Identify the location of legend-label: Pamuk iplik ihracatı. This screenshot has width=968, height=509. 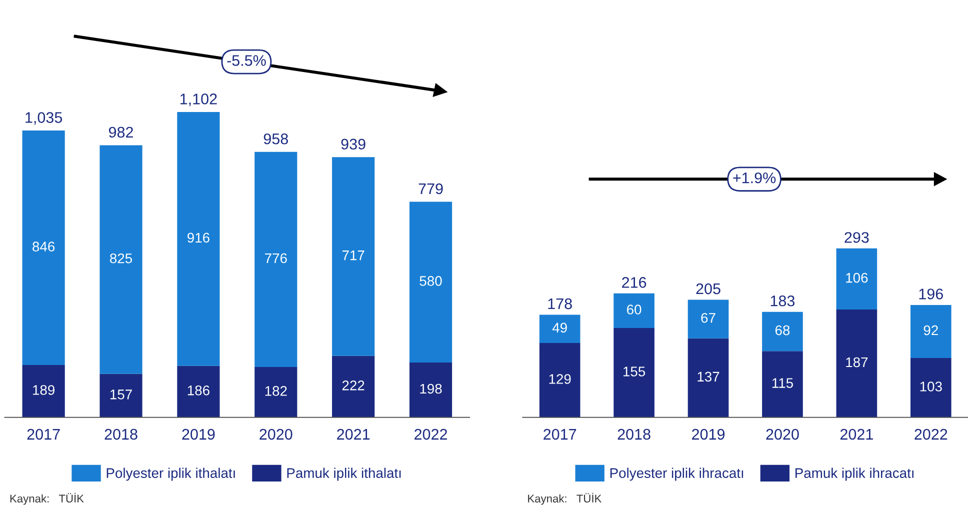
(855, 474).